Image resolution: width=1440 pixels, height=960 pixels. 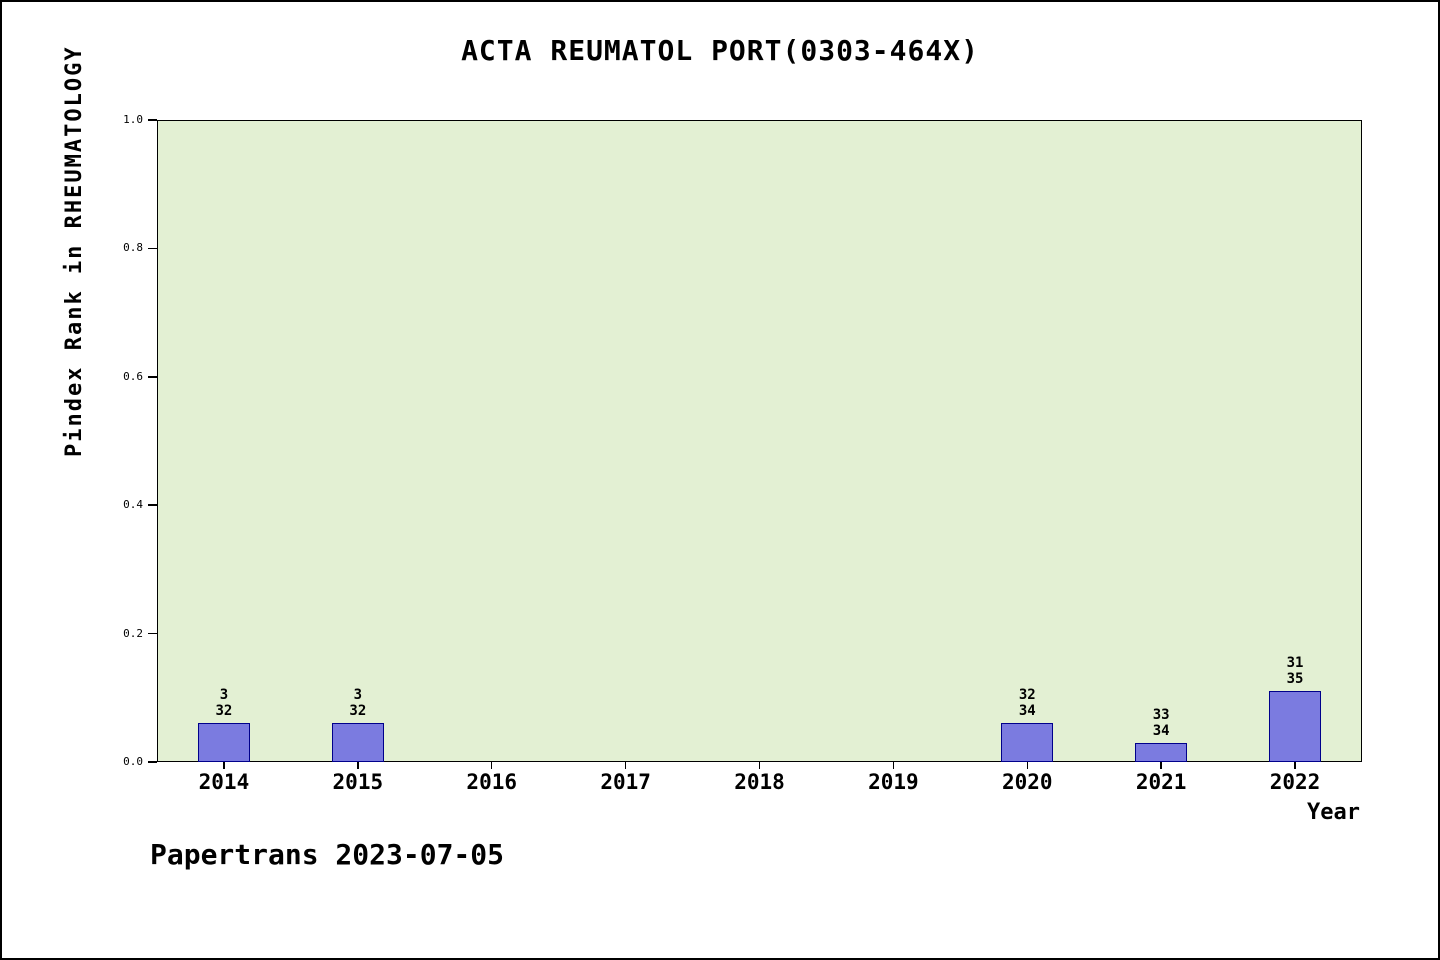 I want to click on y-tick-label: 0.0, so click(x=133, y=761).